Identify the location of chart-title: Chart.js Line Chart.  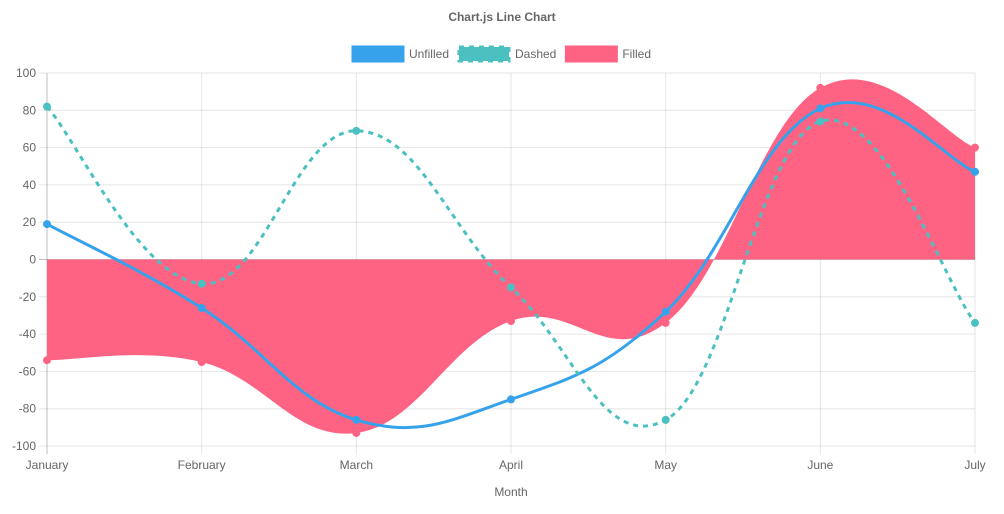
(501, 17).